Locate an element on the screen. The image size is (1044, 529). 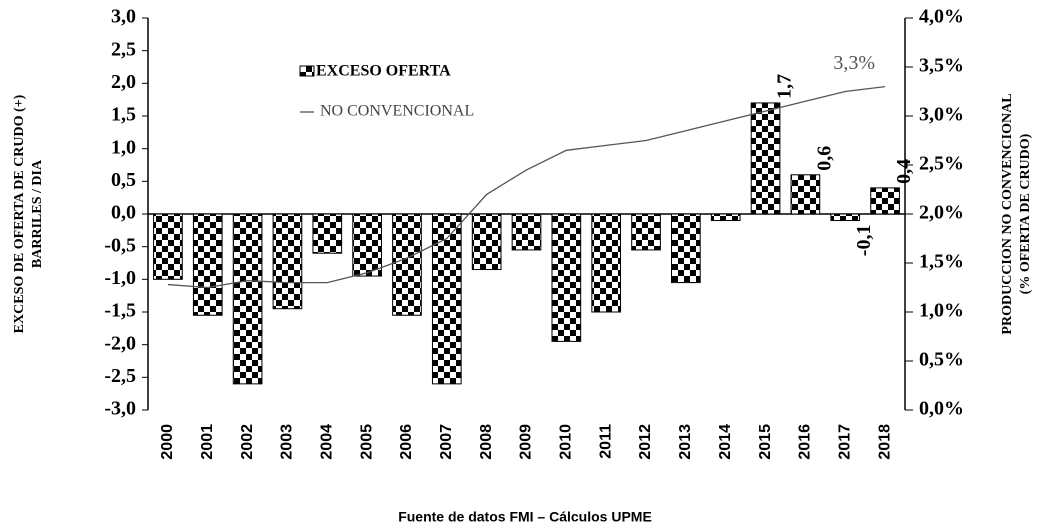
x-tick-label: 2002 is located at coordinates (247, 442).